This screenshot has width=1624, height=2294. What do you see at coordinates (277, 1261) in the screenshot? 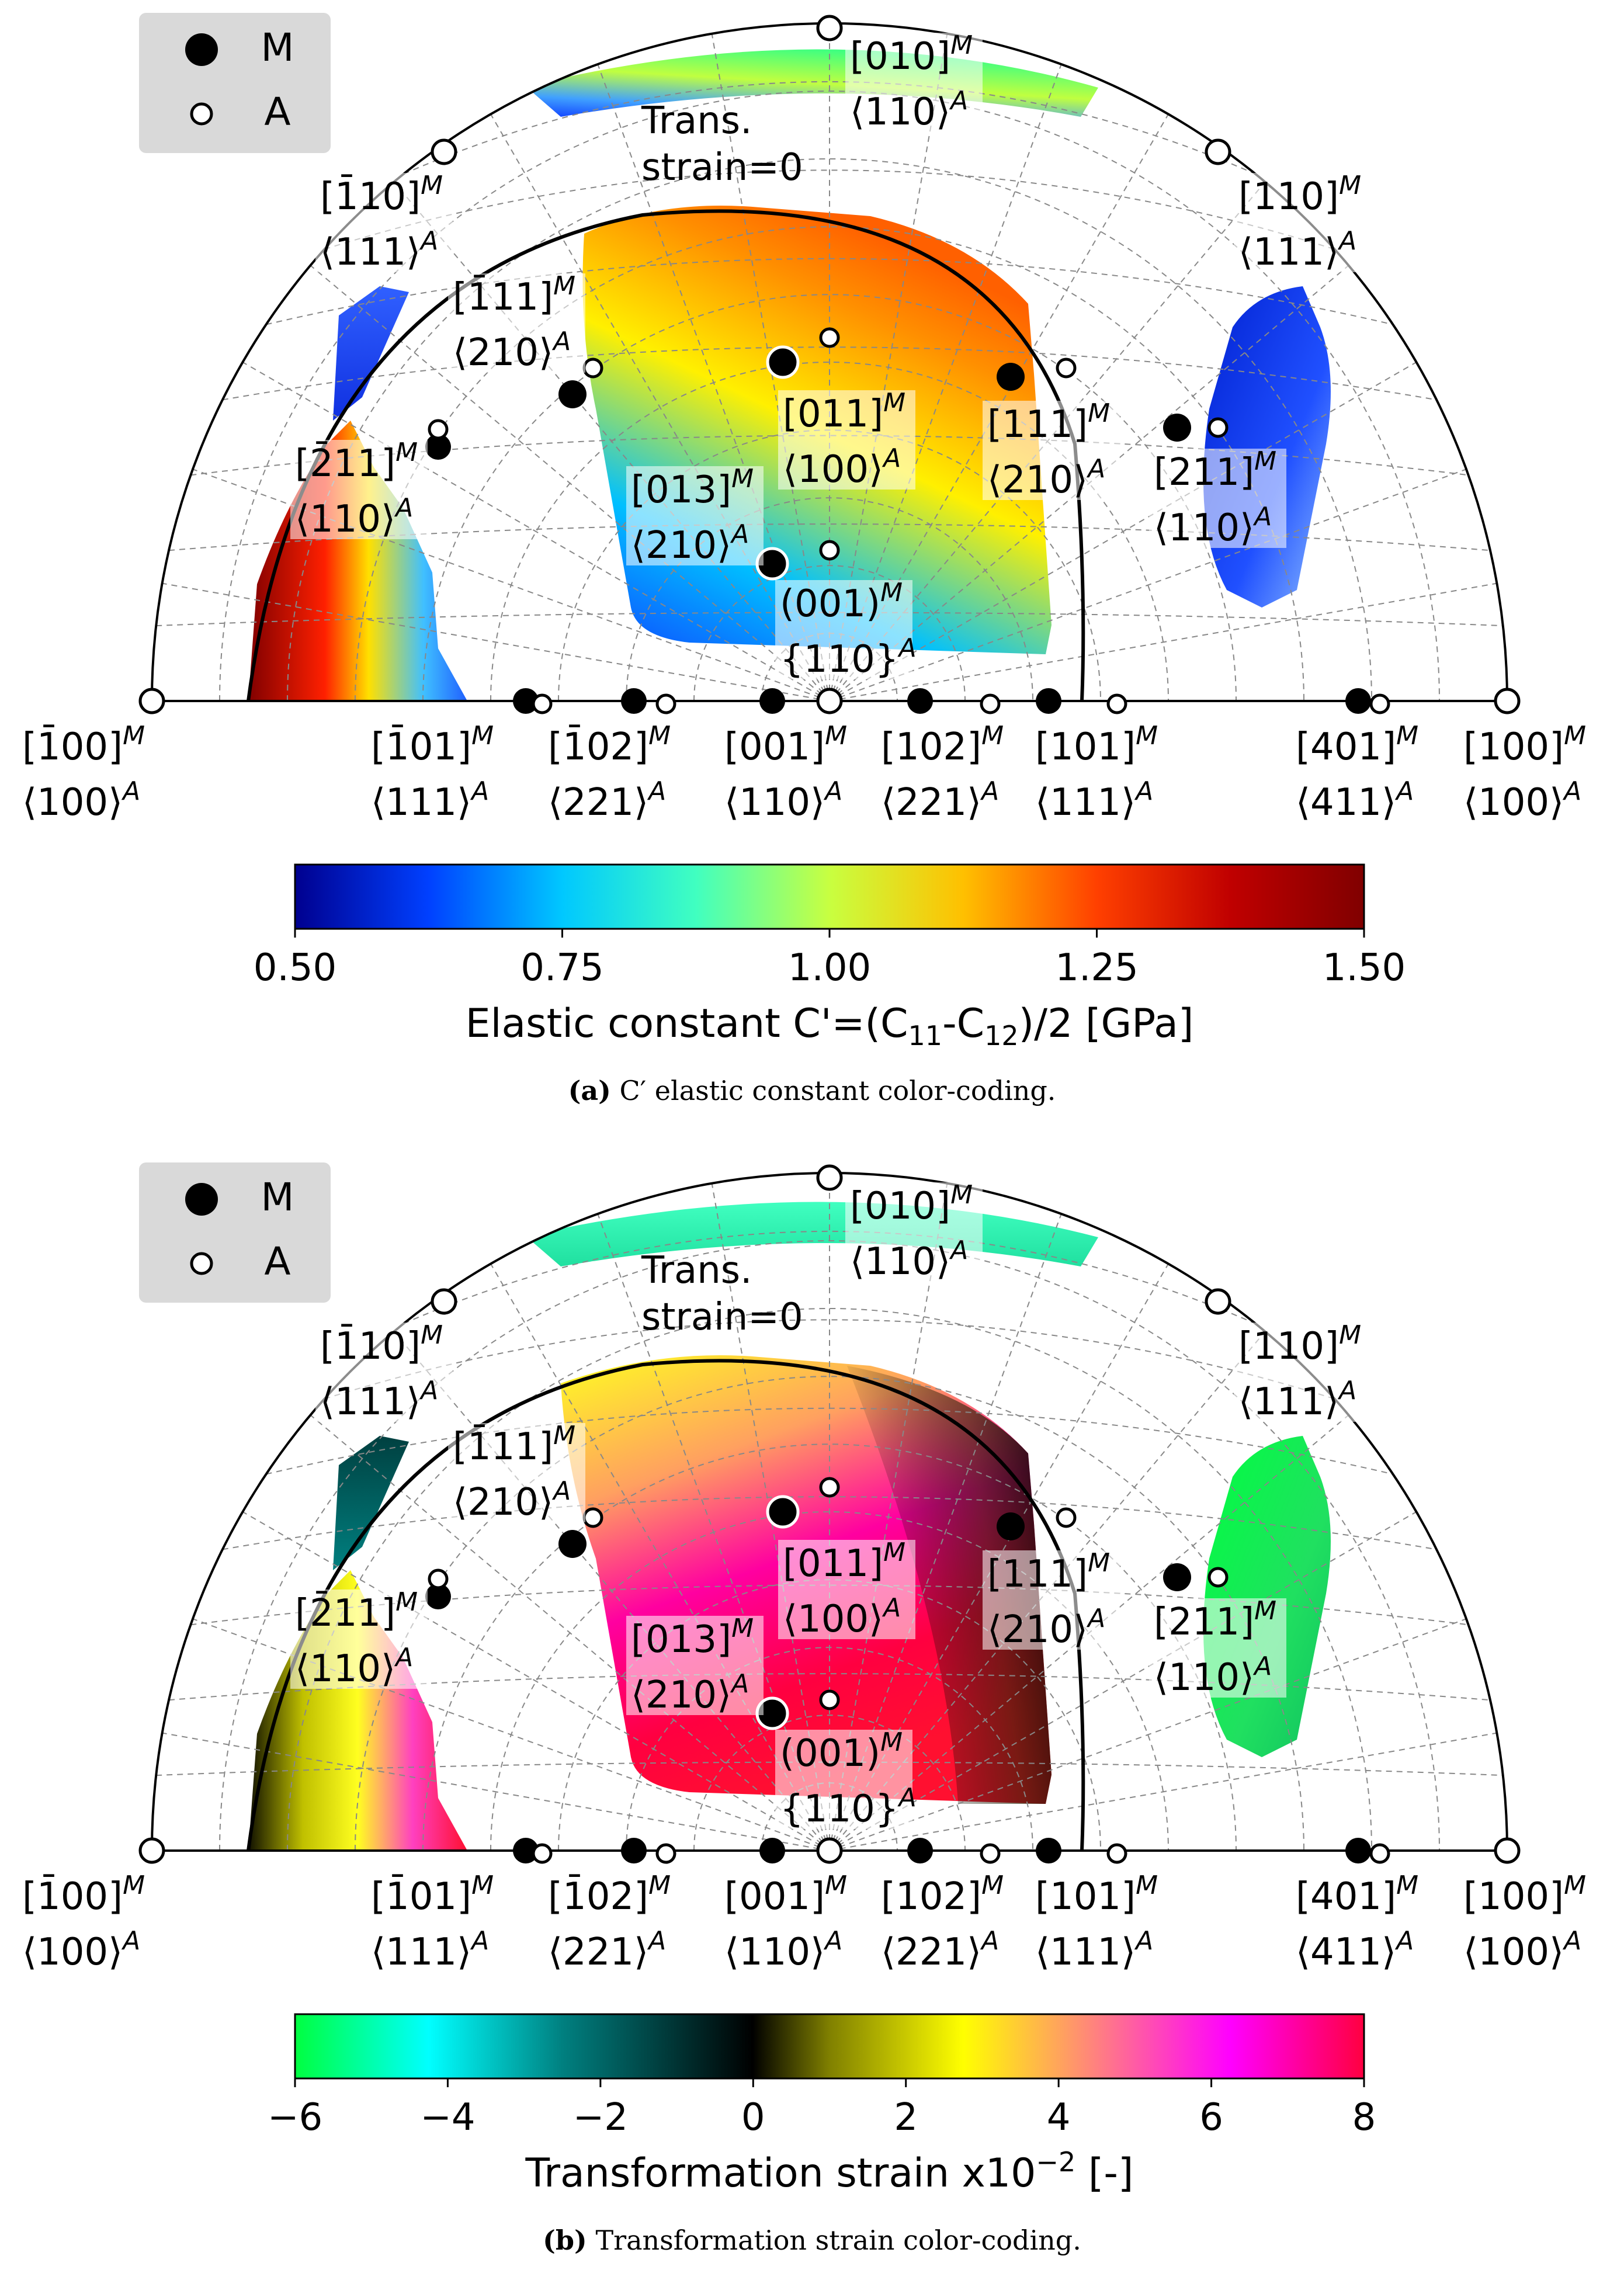
I see `legend-a-label: A` at bounding box center [277, 1261].